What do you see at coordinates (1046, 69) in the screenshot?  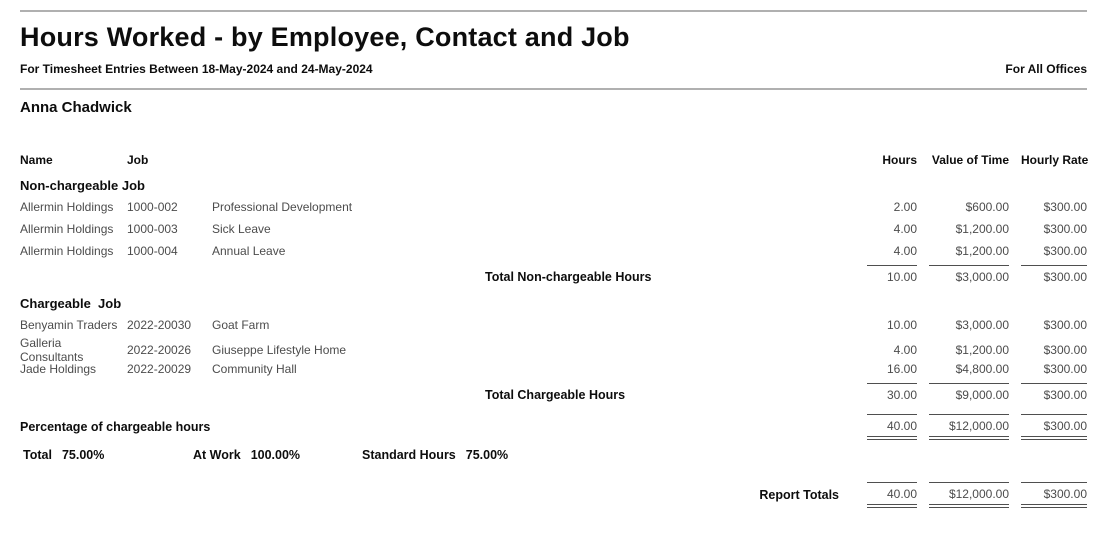 I see `office-scope: For All Offices` at bounding box center [1046, 69].